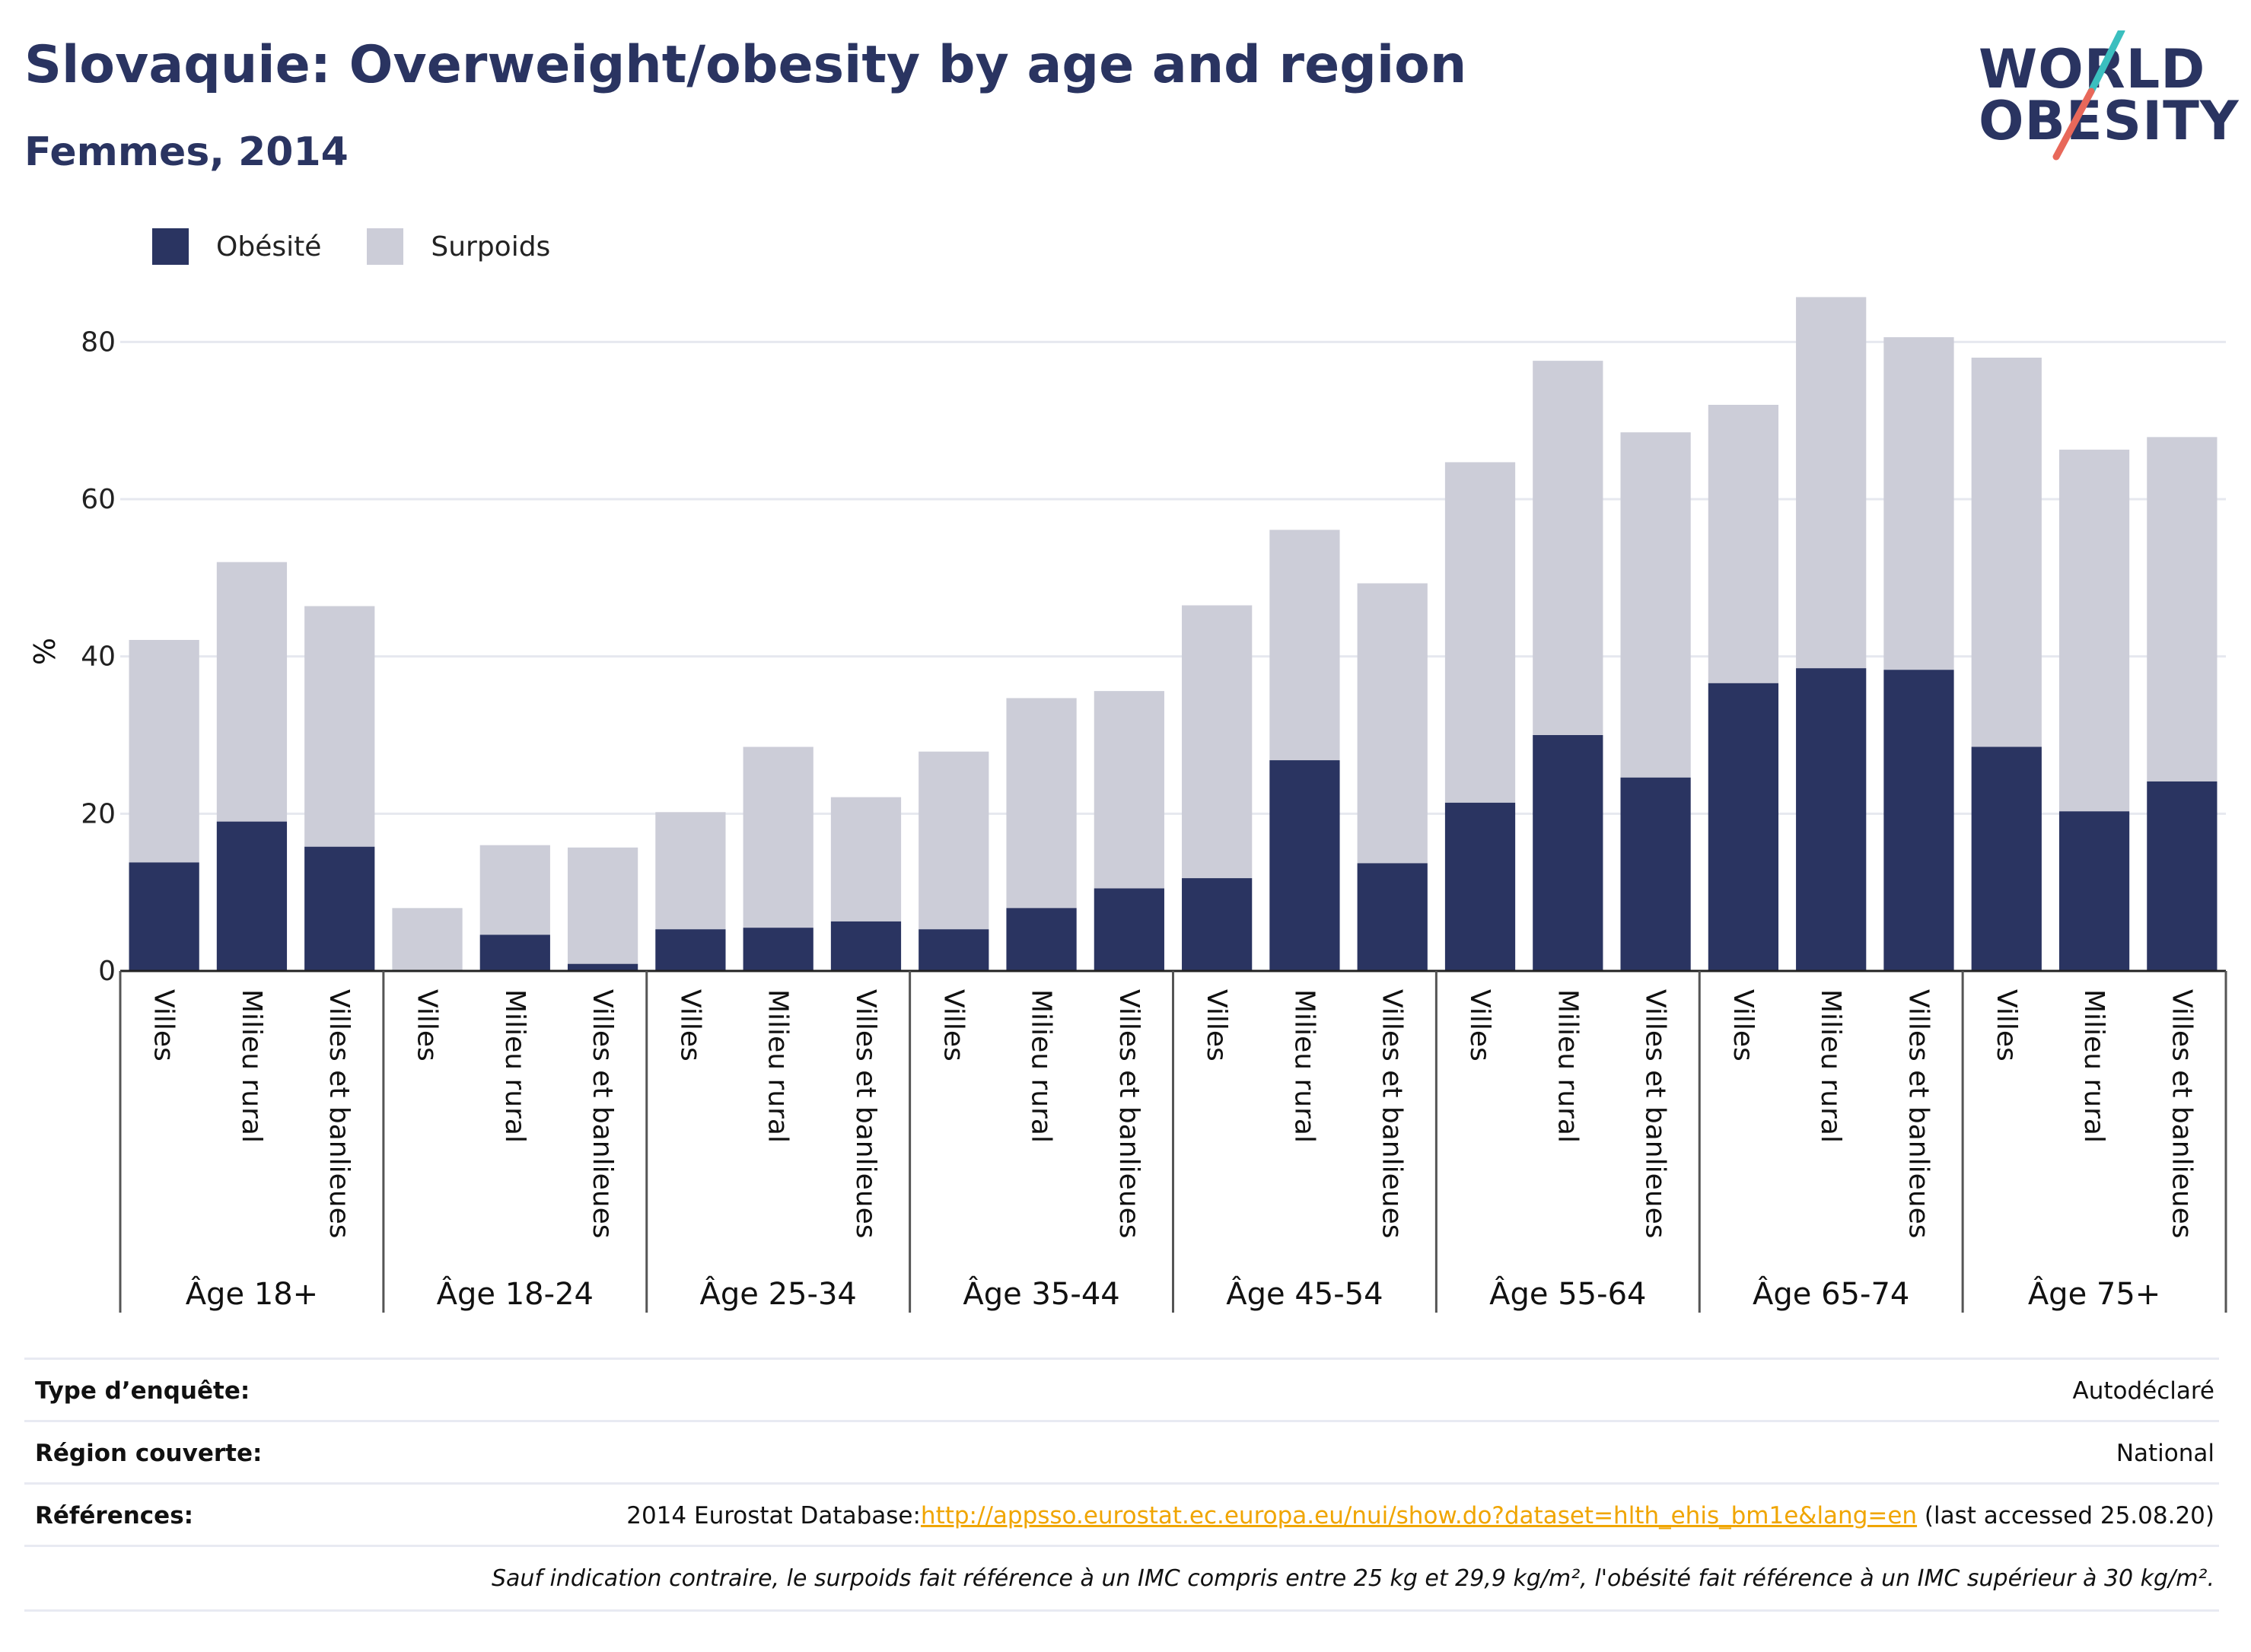  Describe the element at coordinates (515, 1293) in the screenshot. I see `x-group-label: Âge 18-24` at that location.